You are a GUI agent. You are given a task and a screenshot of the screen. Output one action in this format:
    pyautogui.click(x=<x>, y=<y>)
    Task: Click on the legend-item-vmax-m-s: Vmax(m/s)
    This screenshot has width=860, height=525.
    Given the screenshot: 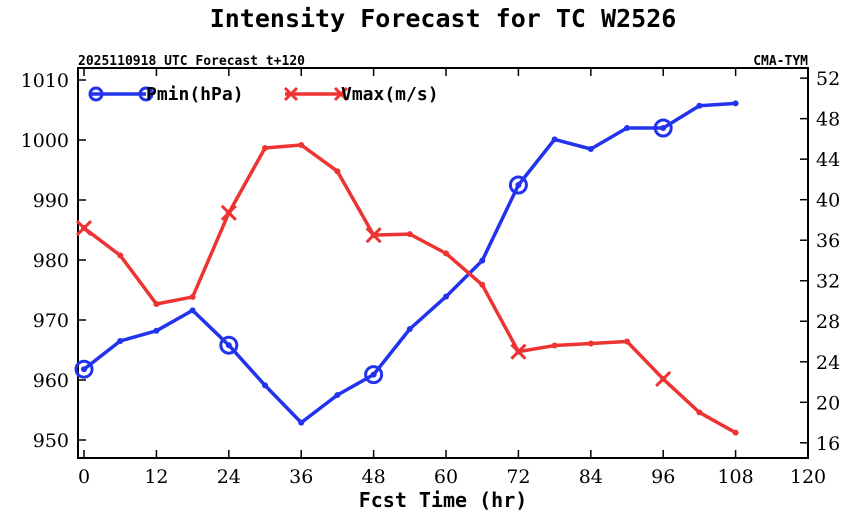 What is the action you would take?
    pyautogui.click(x=361, y=94)
    